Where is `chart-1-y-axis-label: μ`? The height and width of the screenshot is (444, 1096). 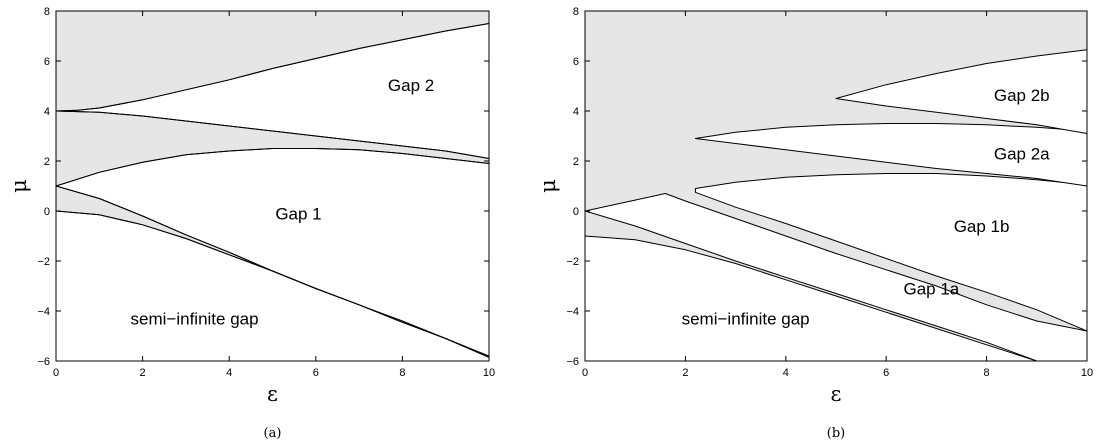
chart-1-y-axis-label: μ is located at coordinates (548, 186).